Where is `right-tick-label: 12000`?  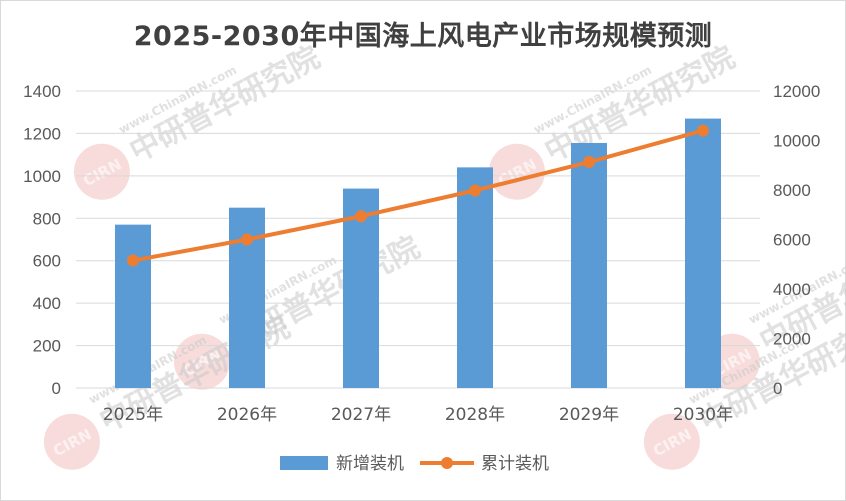 right-tick-label: 12000 is located at coordinates (796, 91).